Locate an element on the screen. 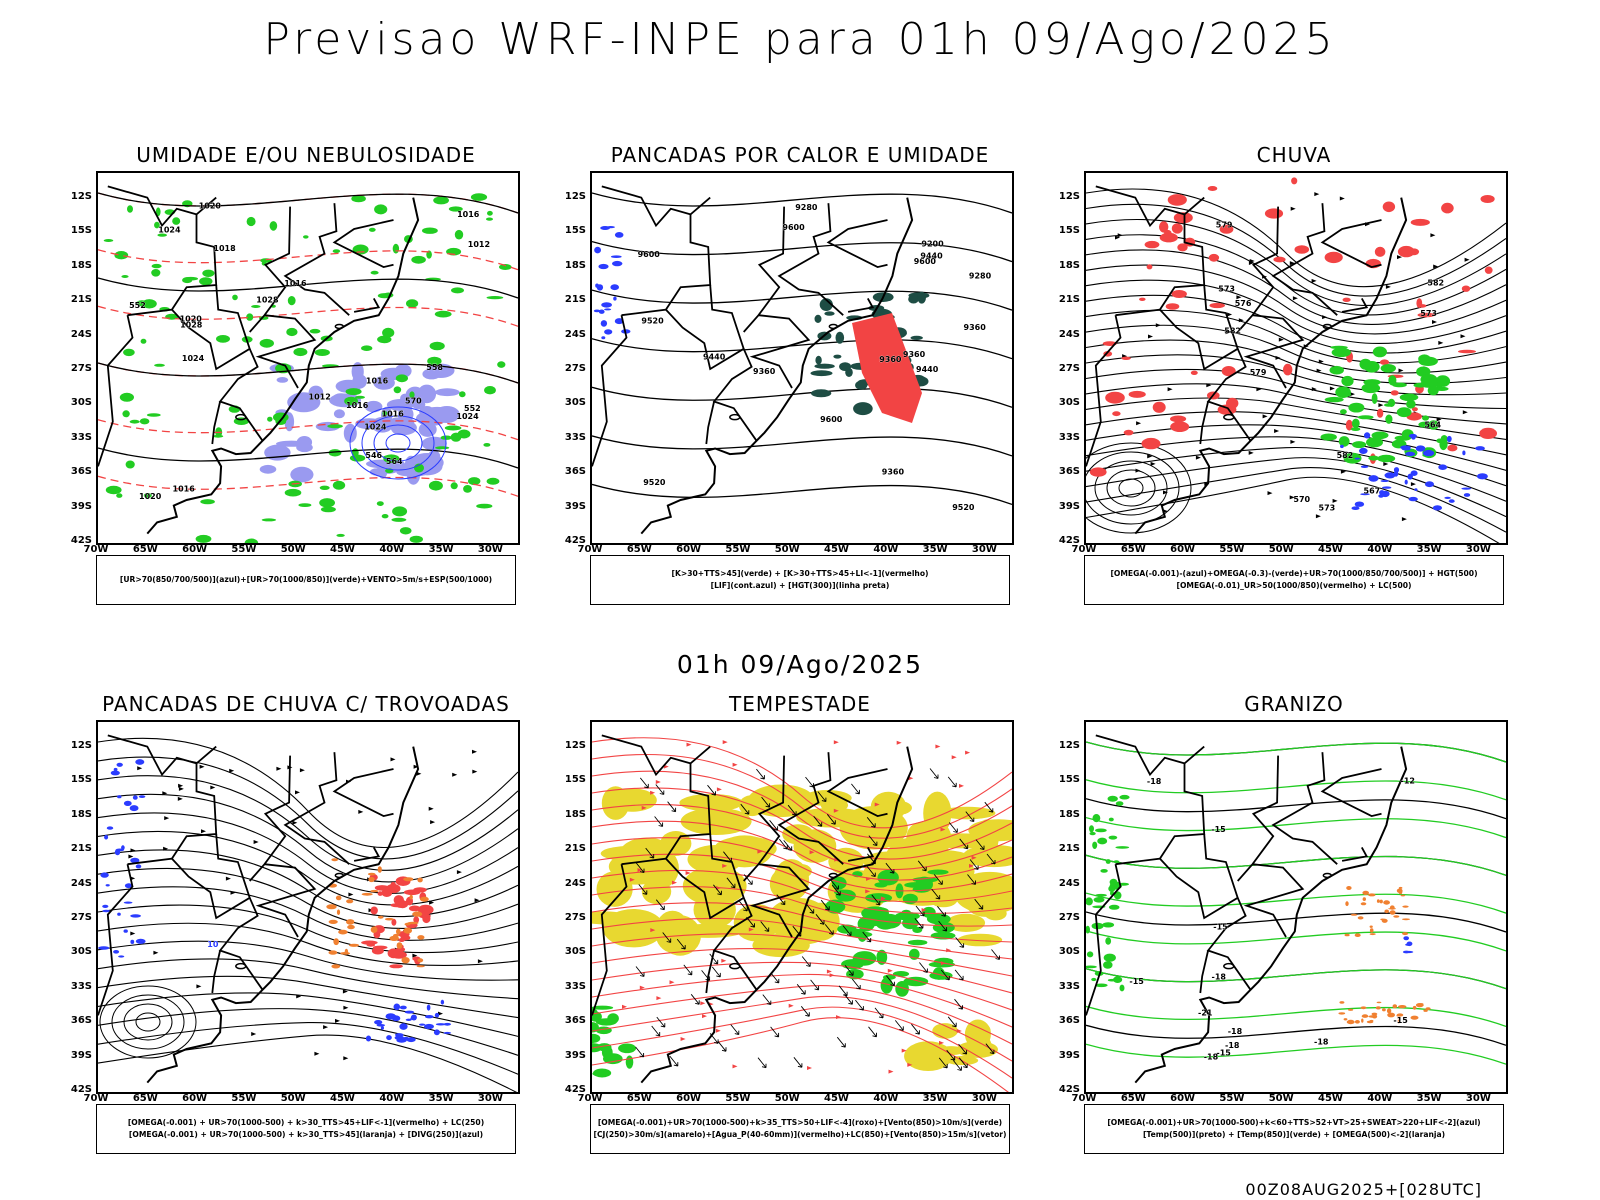  lon-tick-label: 55W is located at coordinates (244, 1098).